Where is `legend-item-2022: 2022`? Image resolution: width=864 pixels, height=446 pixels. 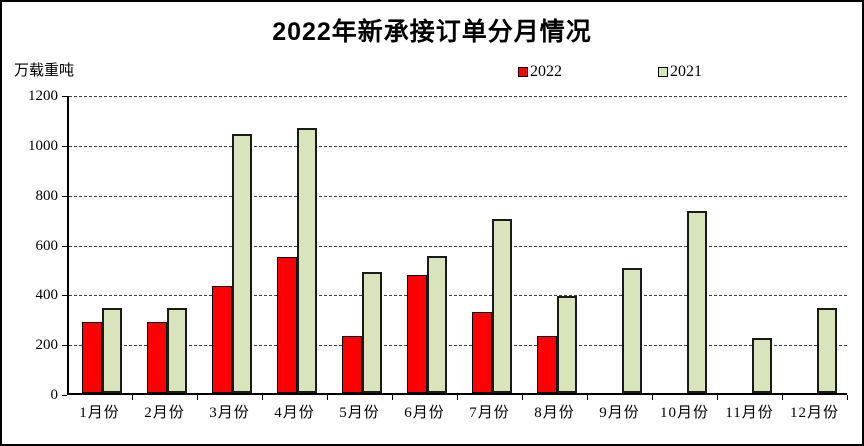 legend-item-2022: 2022 is located at coordinates (540, 72).